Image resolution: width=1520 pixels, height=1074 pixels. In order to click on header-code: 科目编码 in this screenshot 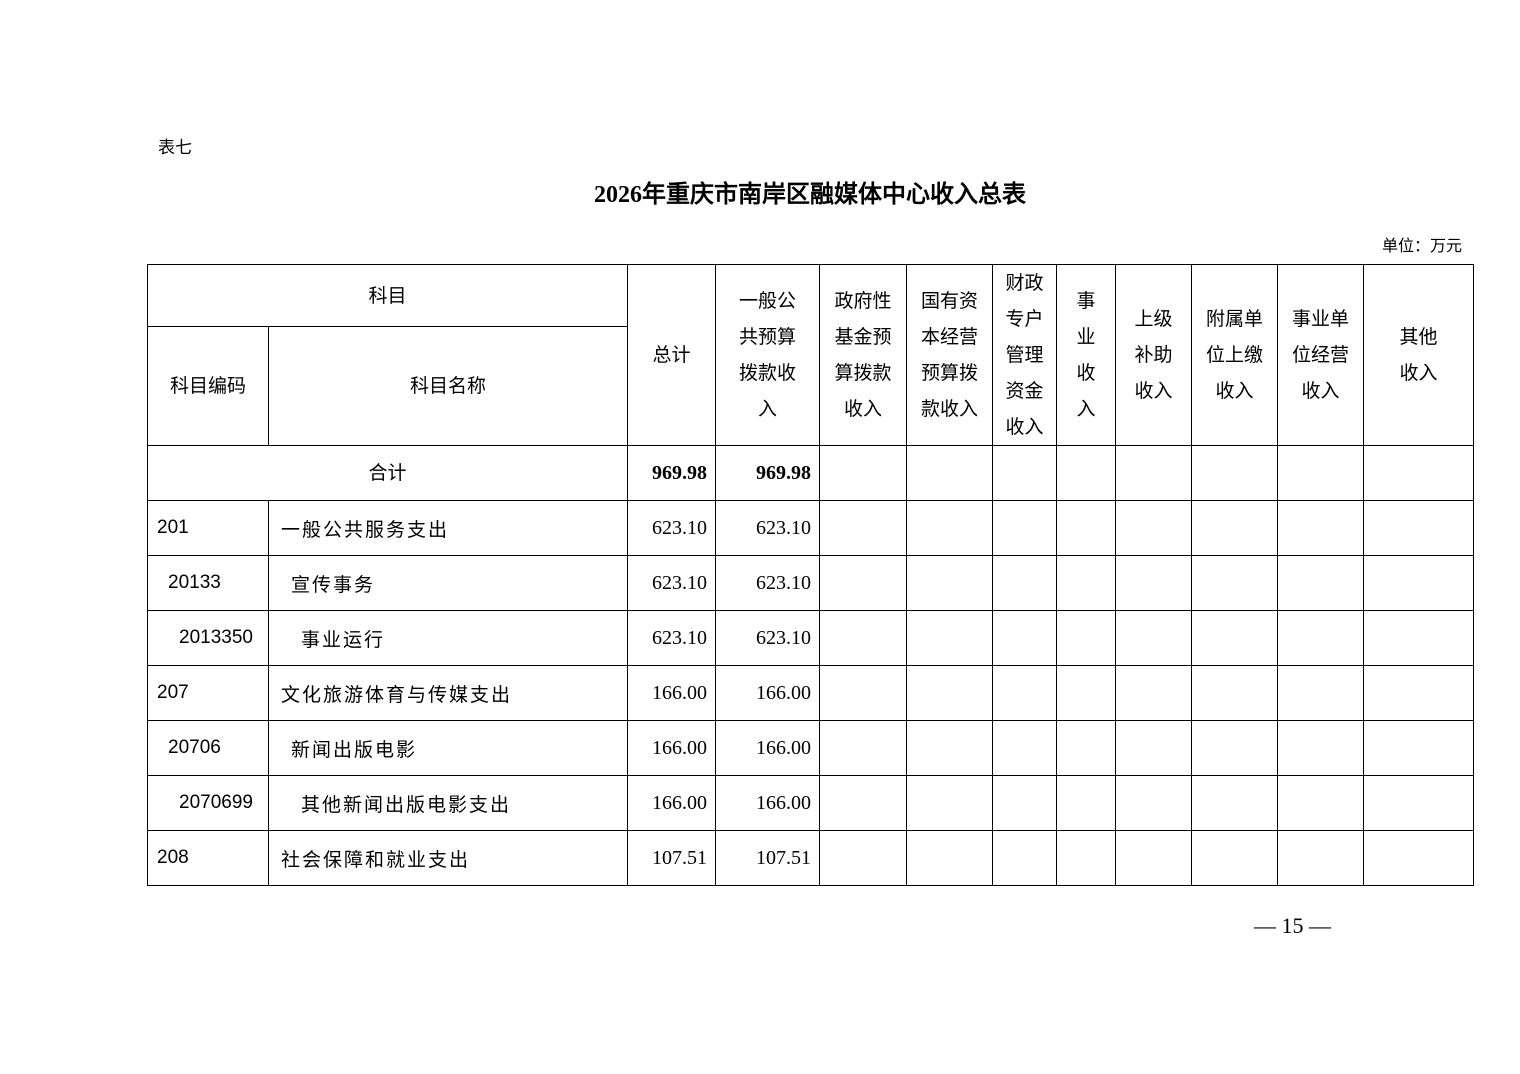, I will do `click(208, 386)`.